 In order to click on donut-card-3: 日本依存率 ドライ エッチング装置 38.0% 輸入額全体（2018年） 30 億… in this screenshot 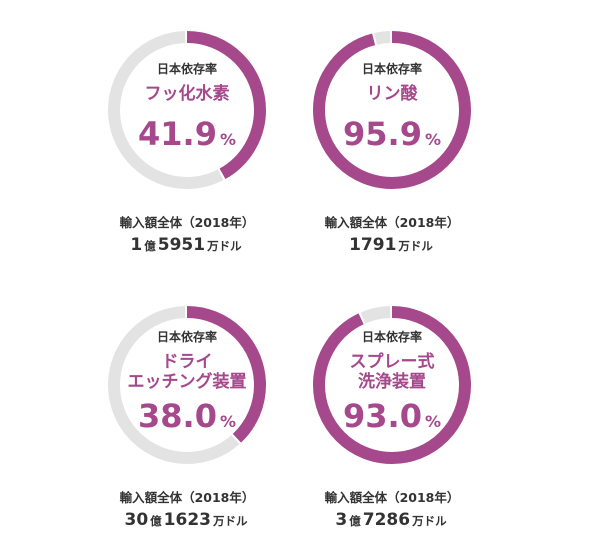, I will do `click(187, 430)`.